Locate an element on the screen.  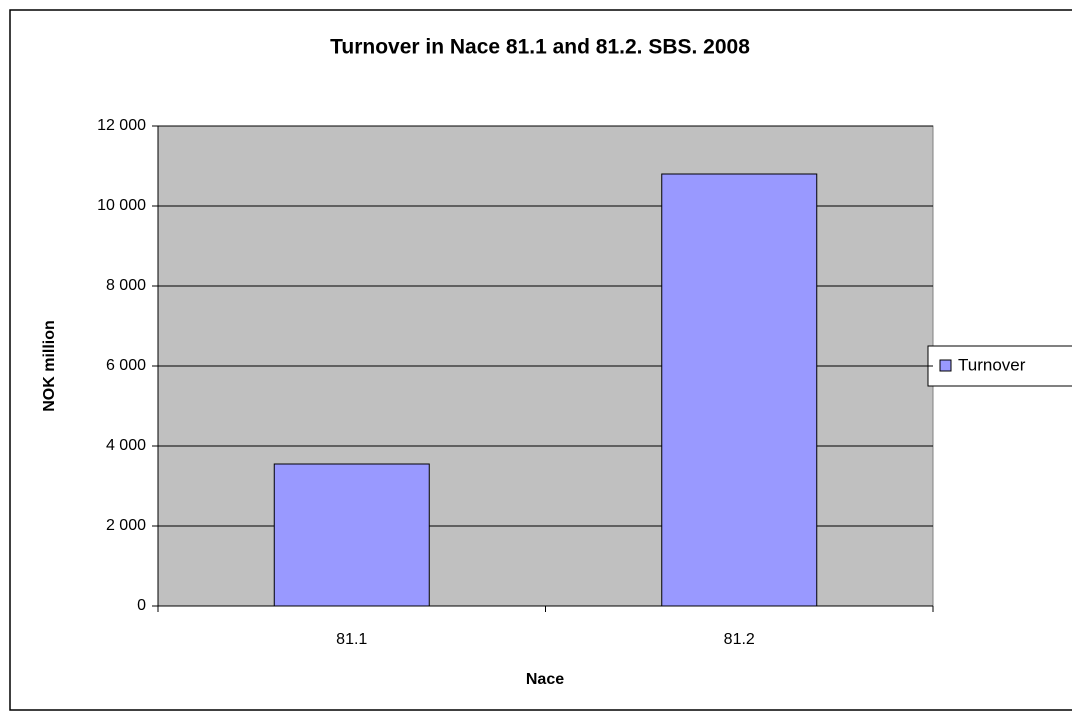
x-axis-label: Nace is located at coordinates (545, 679).